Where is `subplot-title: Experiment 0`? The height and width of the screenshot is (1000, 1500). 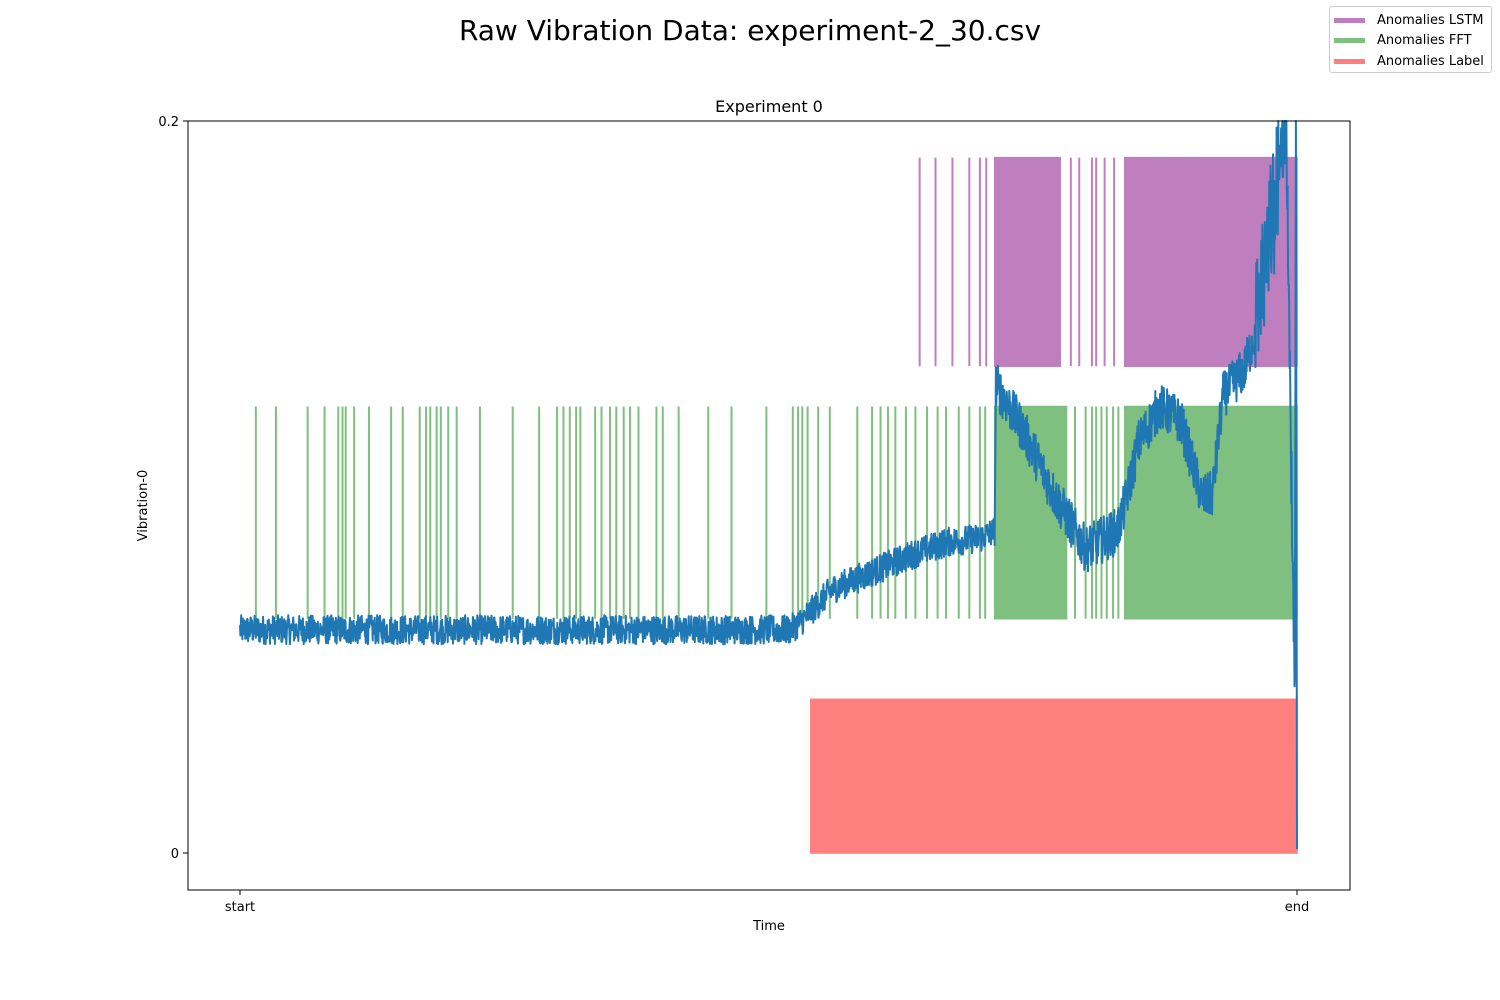
subplot-title: Experiment 0 is located at coordinates (769, 106).